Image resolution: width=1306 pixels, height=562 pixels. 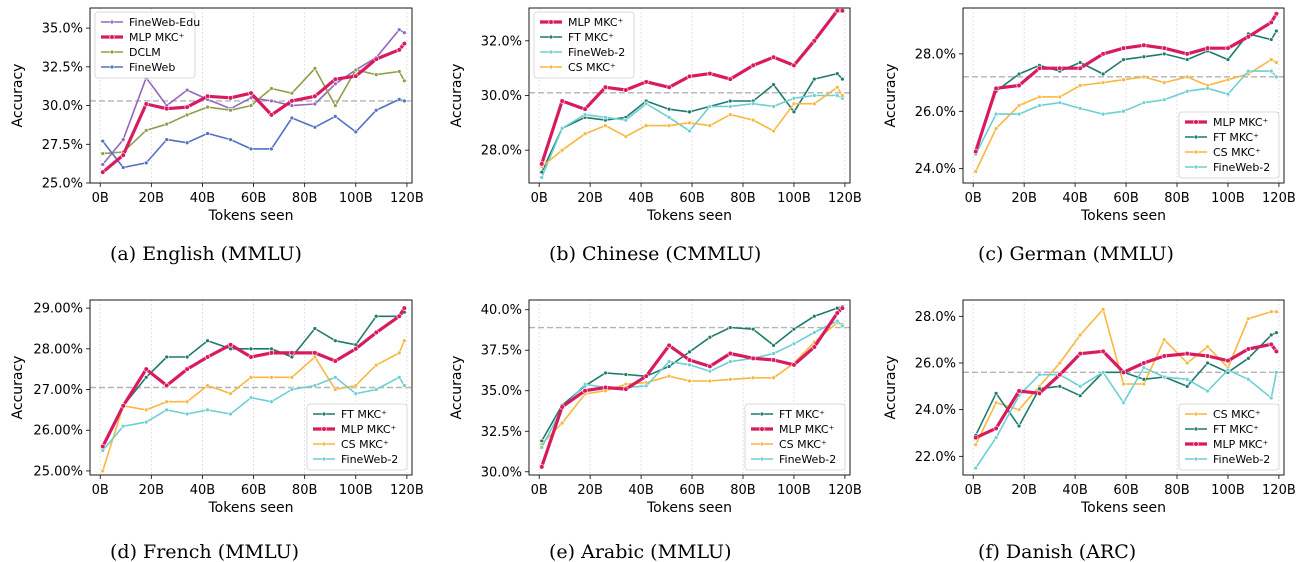 What do you see at coordinates (501, 351) in the screenshot?
I see `y-tick-label: 37.5%` at bounding box center [501, 351].